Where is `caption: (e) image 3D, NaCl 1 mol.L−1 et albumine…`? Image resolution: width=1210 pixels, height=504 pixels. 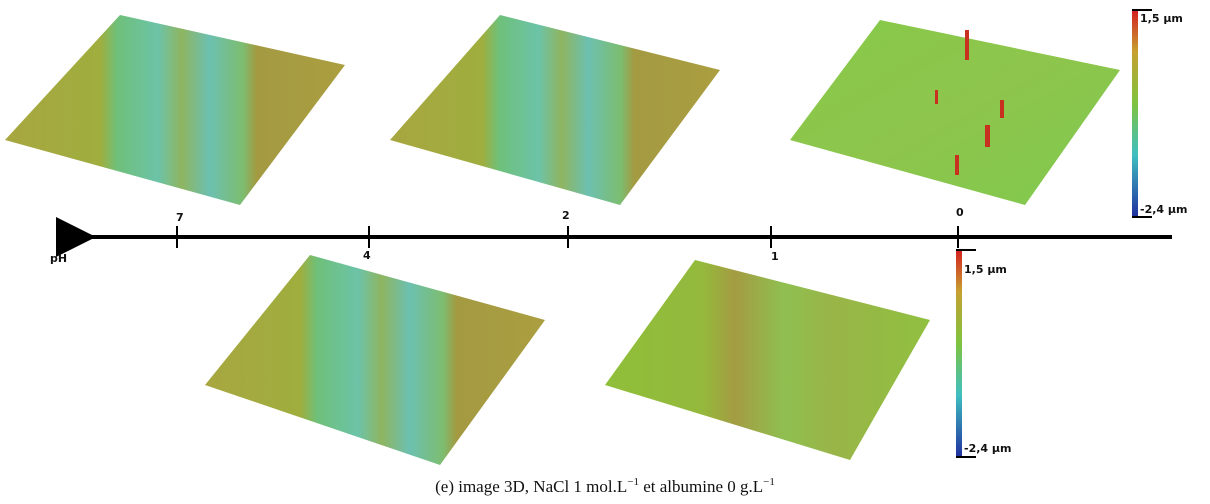
caption: (e) image 3D, NaCl 1 mol.L−1 et albumine… is located at coordinates (605, 486).